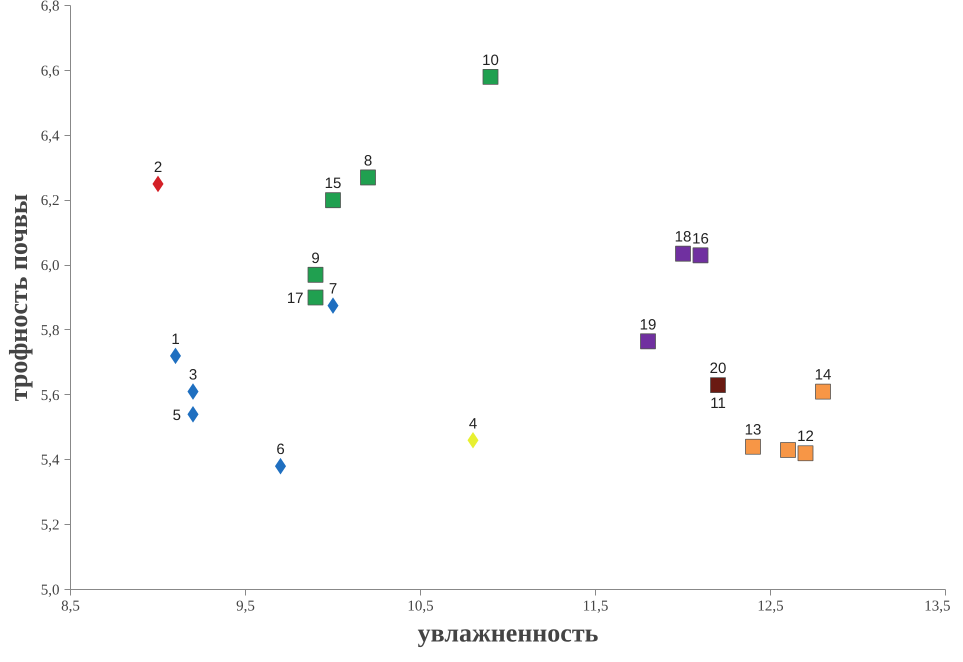 The image size is (963, 662). I want to click on y-tick-label: 5,0, so click(50, 590).